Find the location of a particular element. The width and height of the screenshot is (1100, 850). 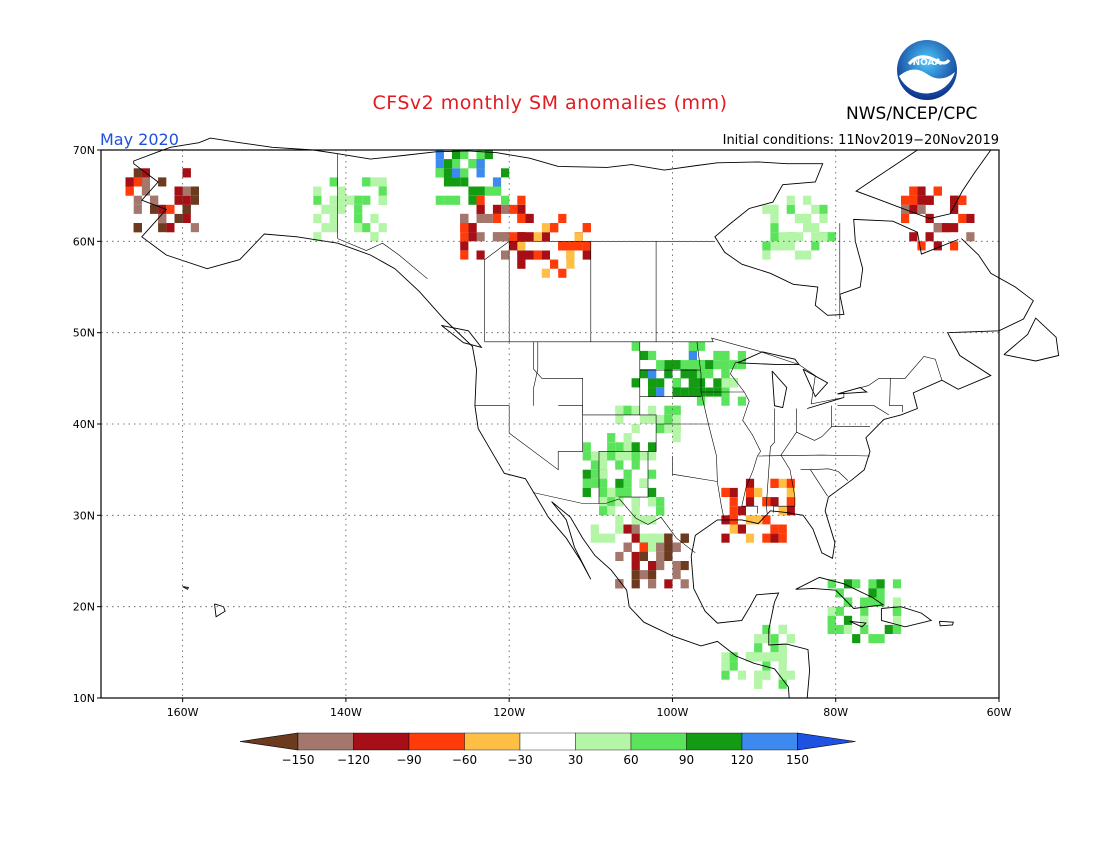

noaa-logo-icon: NOAA is located at coordinates (927, 70).